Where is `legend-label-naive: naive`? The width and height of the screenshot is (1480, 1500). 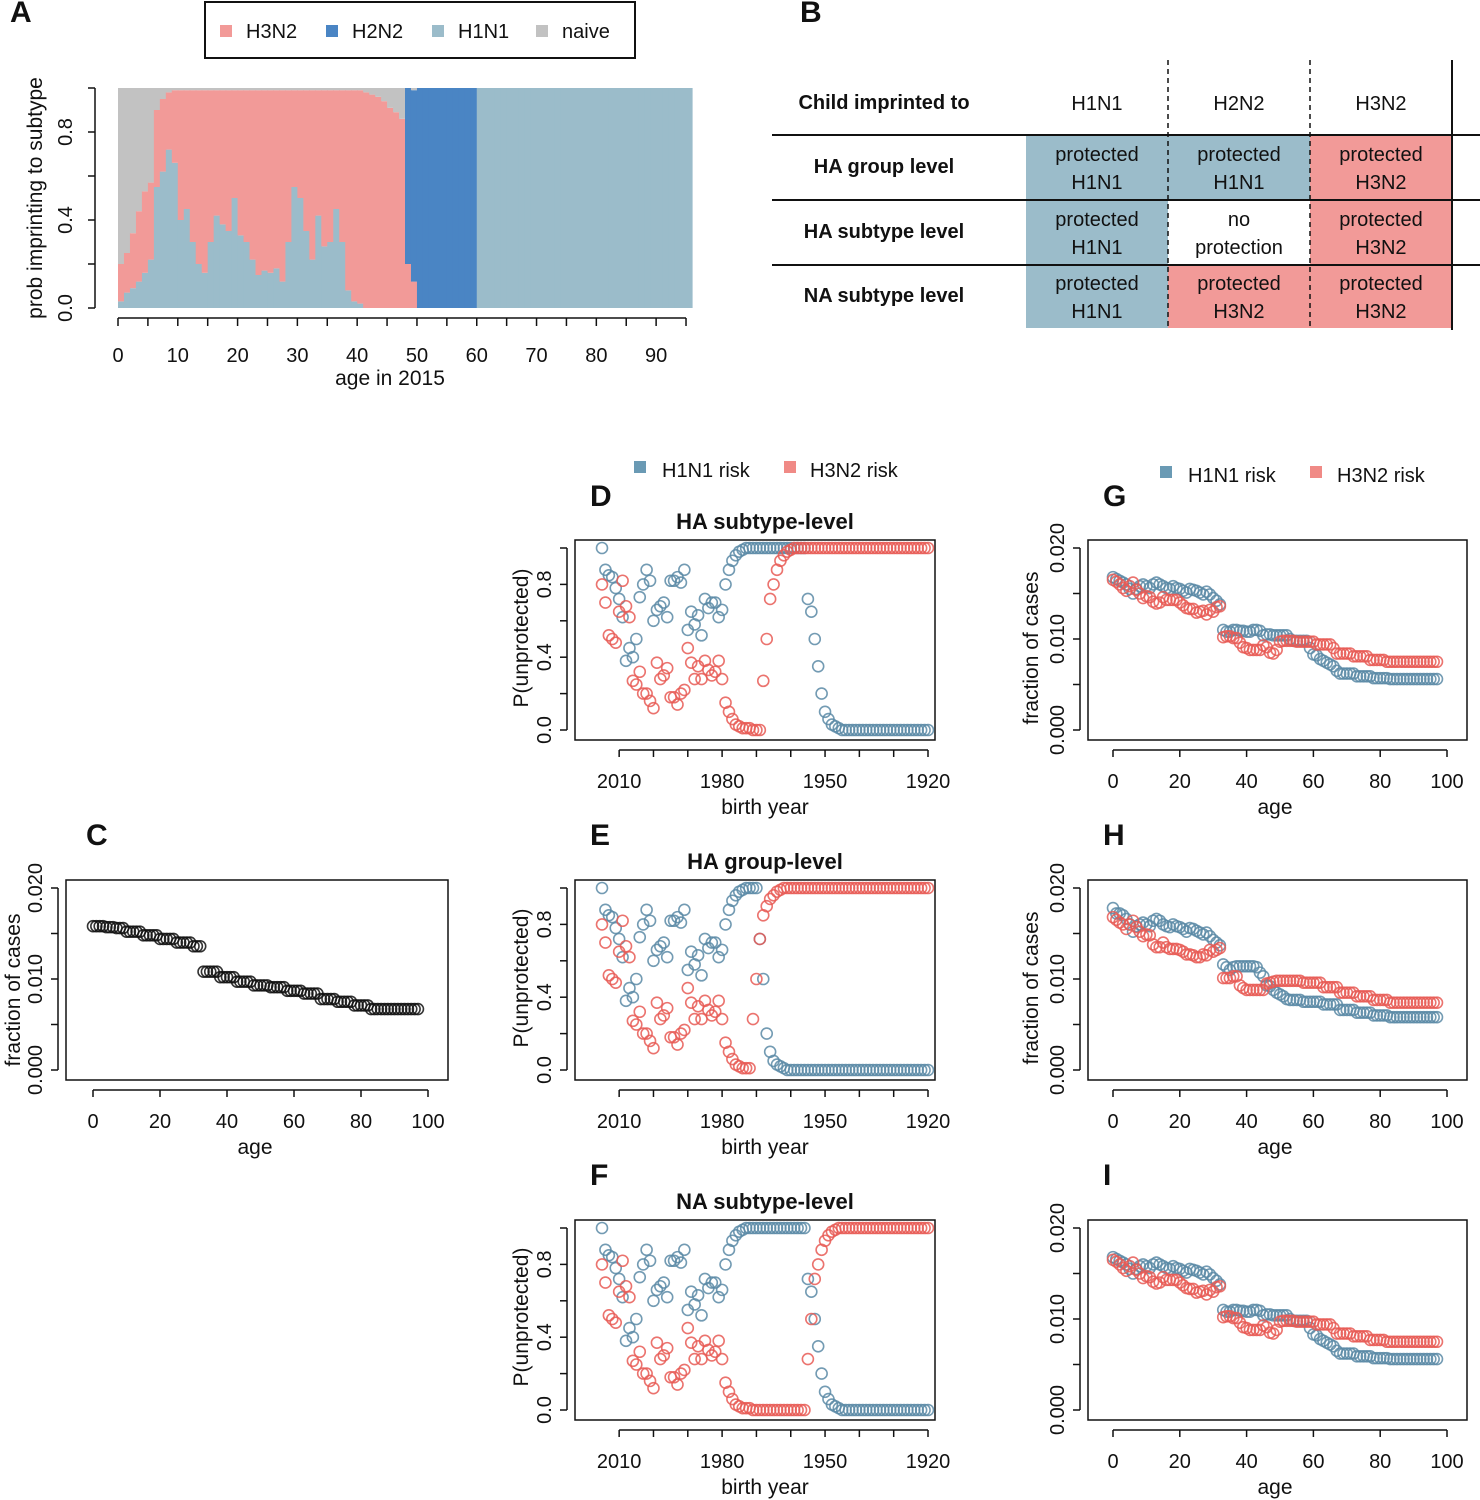
legend-label-naive: naive is located at coordinates (586, 32).